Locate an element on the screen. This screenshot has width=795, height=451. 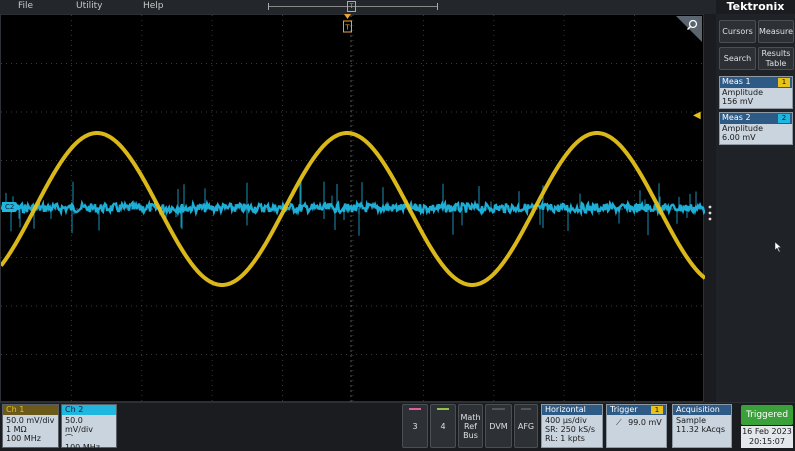
menu-utility: Utility is located at coordinates (89, 6).